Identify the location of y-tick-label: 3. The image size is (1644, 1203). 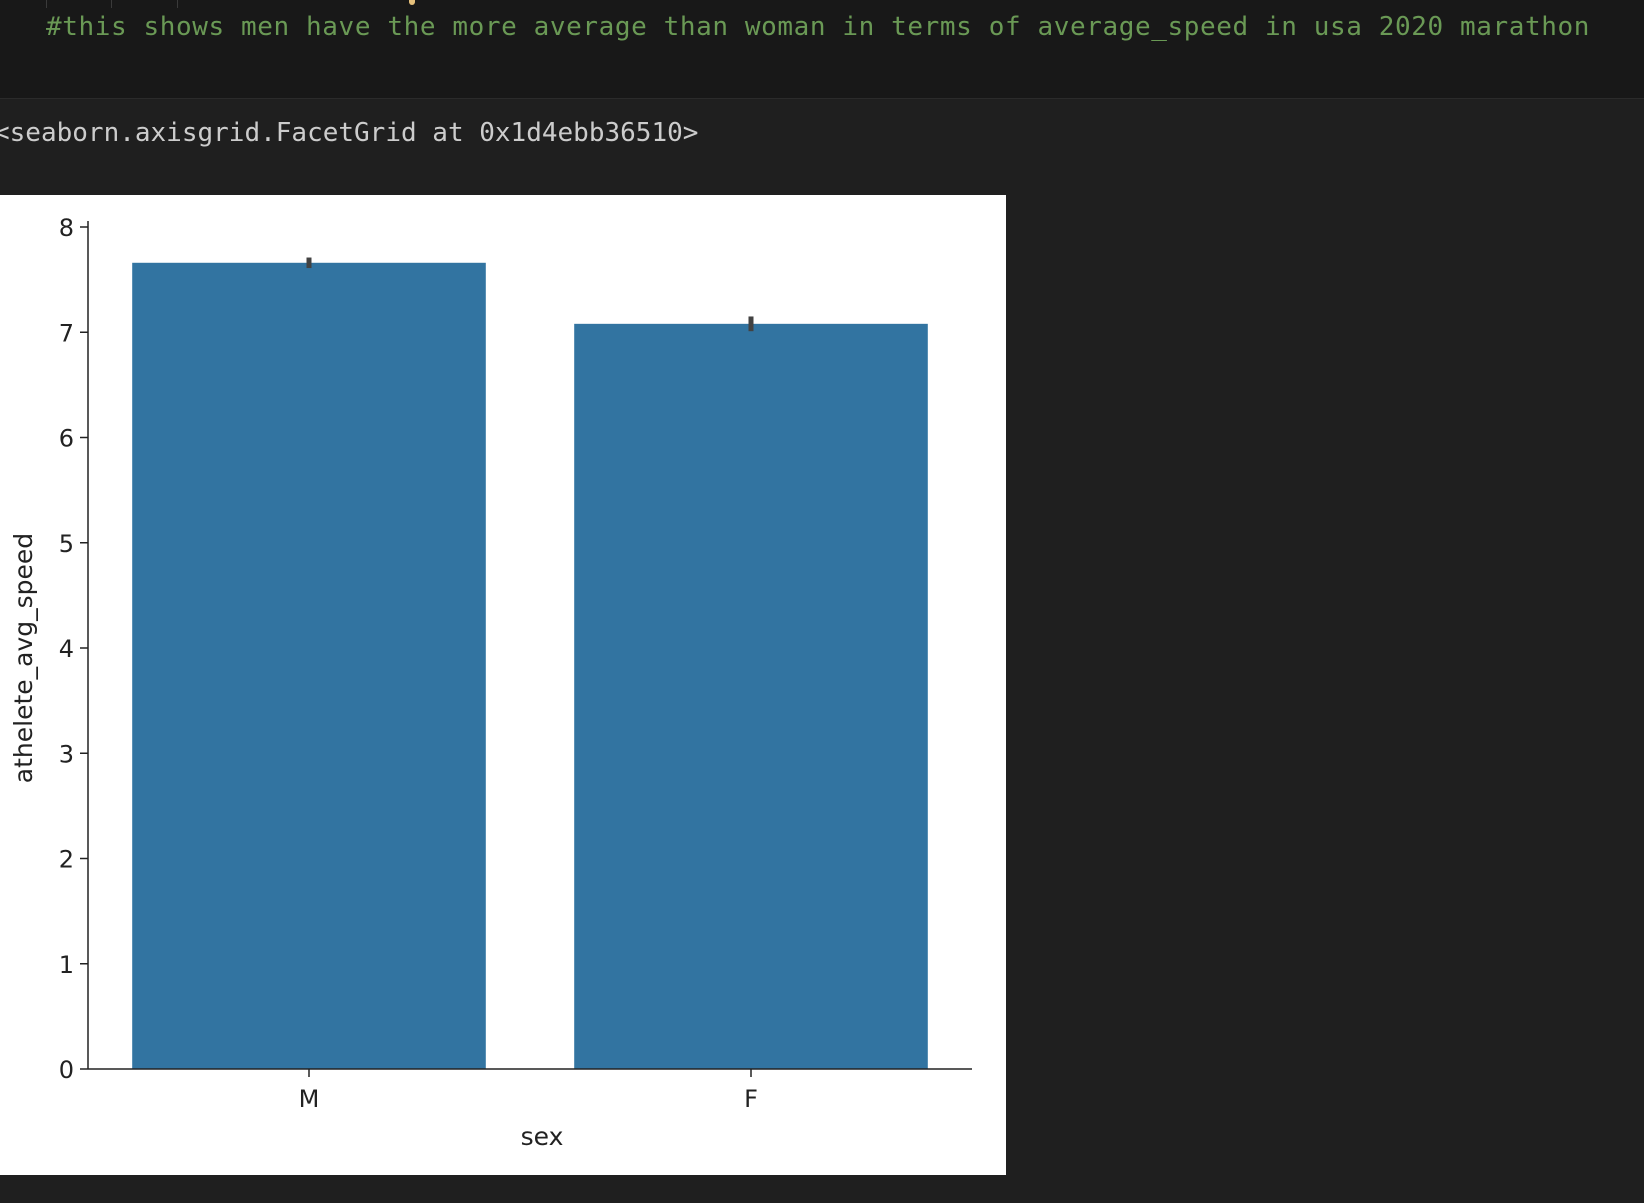
(66, 754).